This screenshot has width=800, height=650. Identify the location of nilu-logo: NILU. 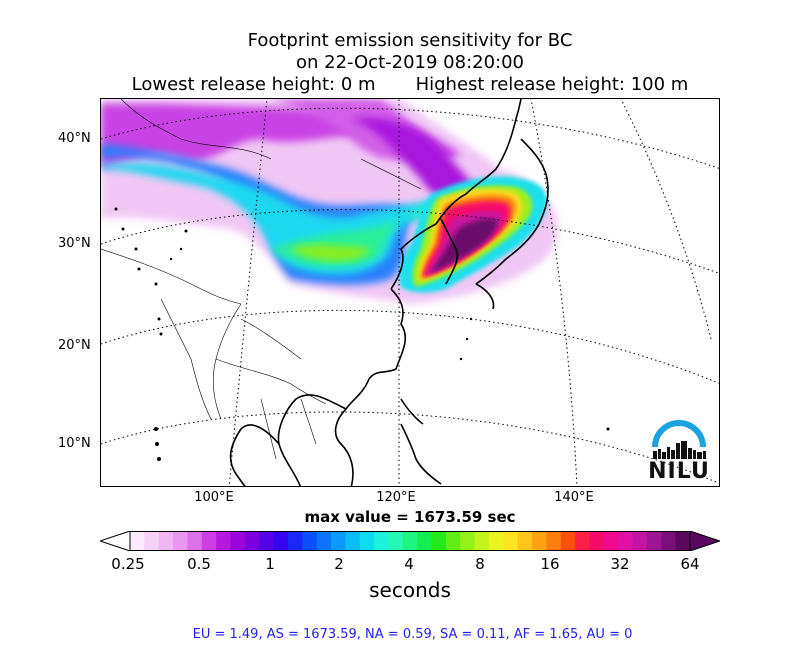
(679, 448).